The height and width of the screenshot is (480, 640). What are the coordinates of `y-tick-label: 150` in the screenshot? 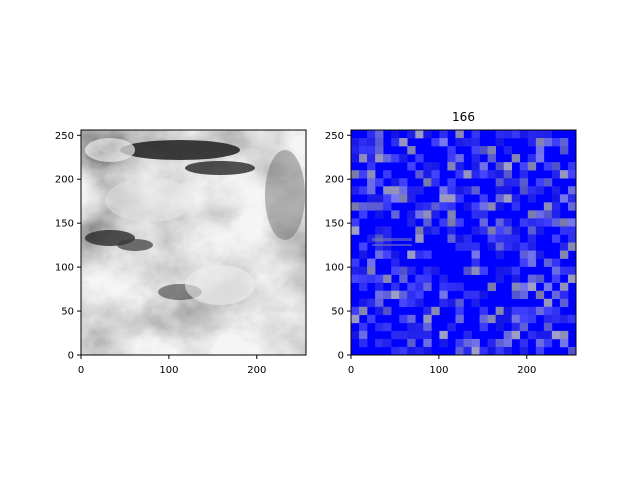 It's located at (64, 224).